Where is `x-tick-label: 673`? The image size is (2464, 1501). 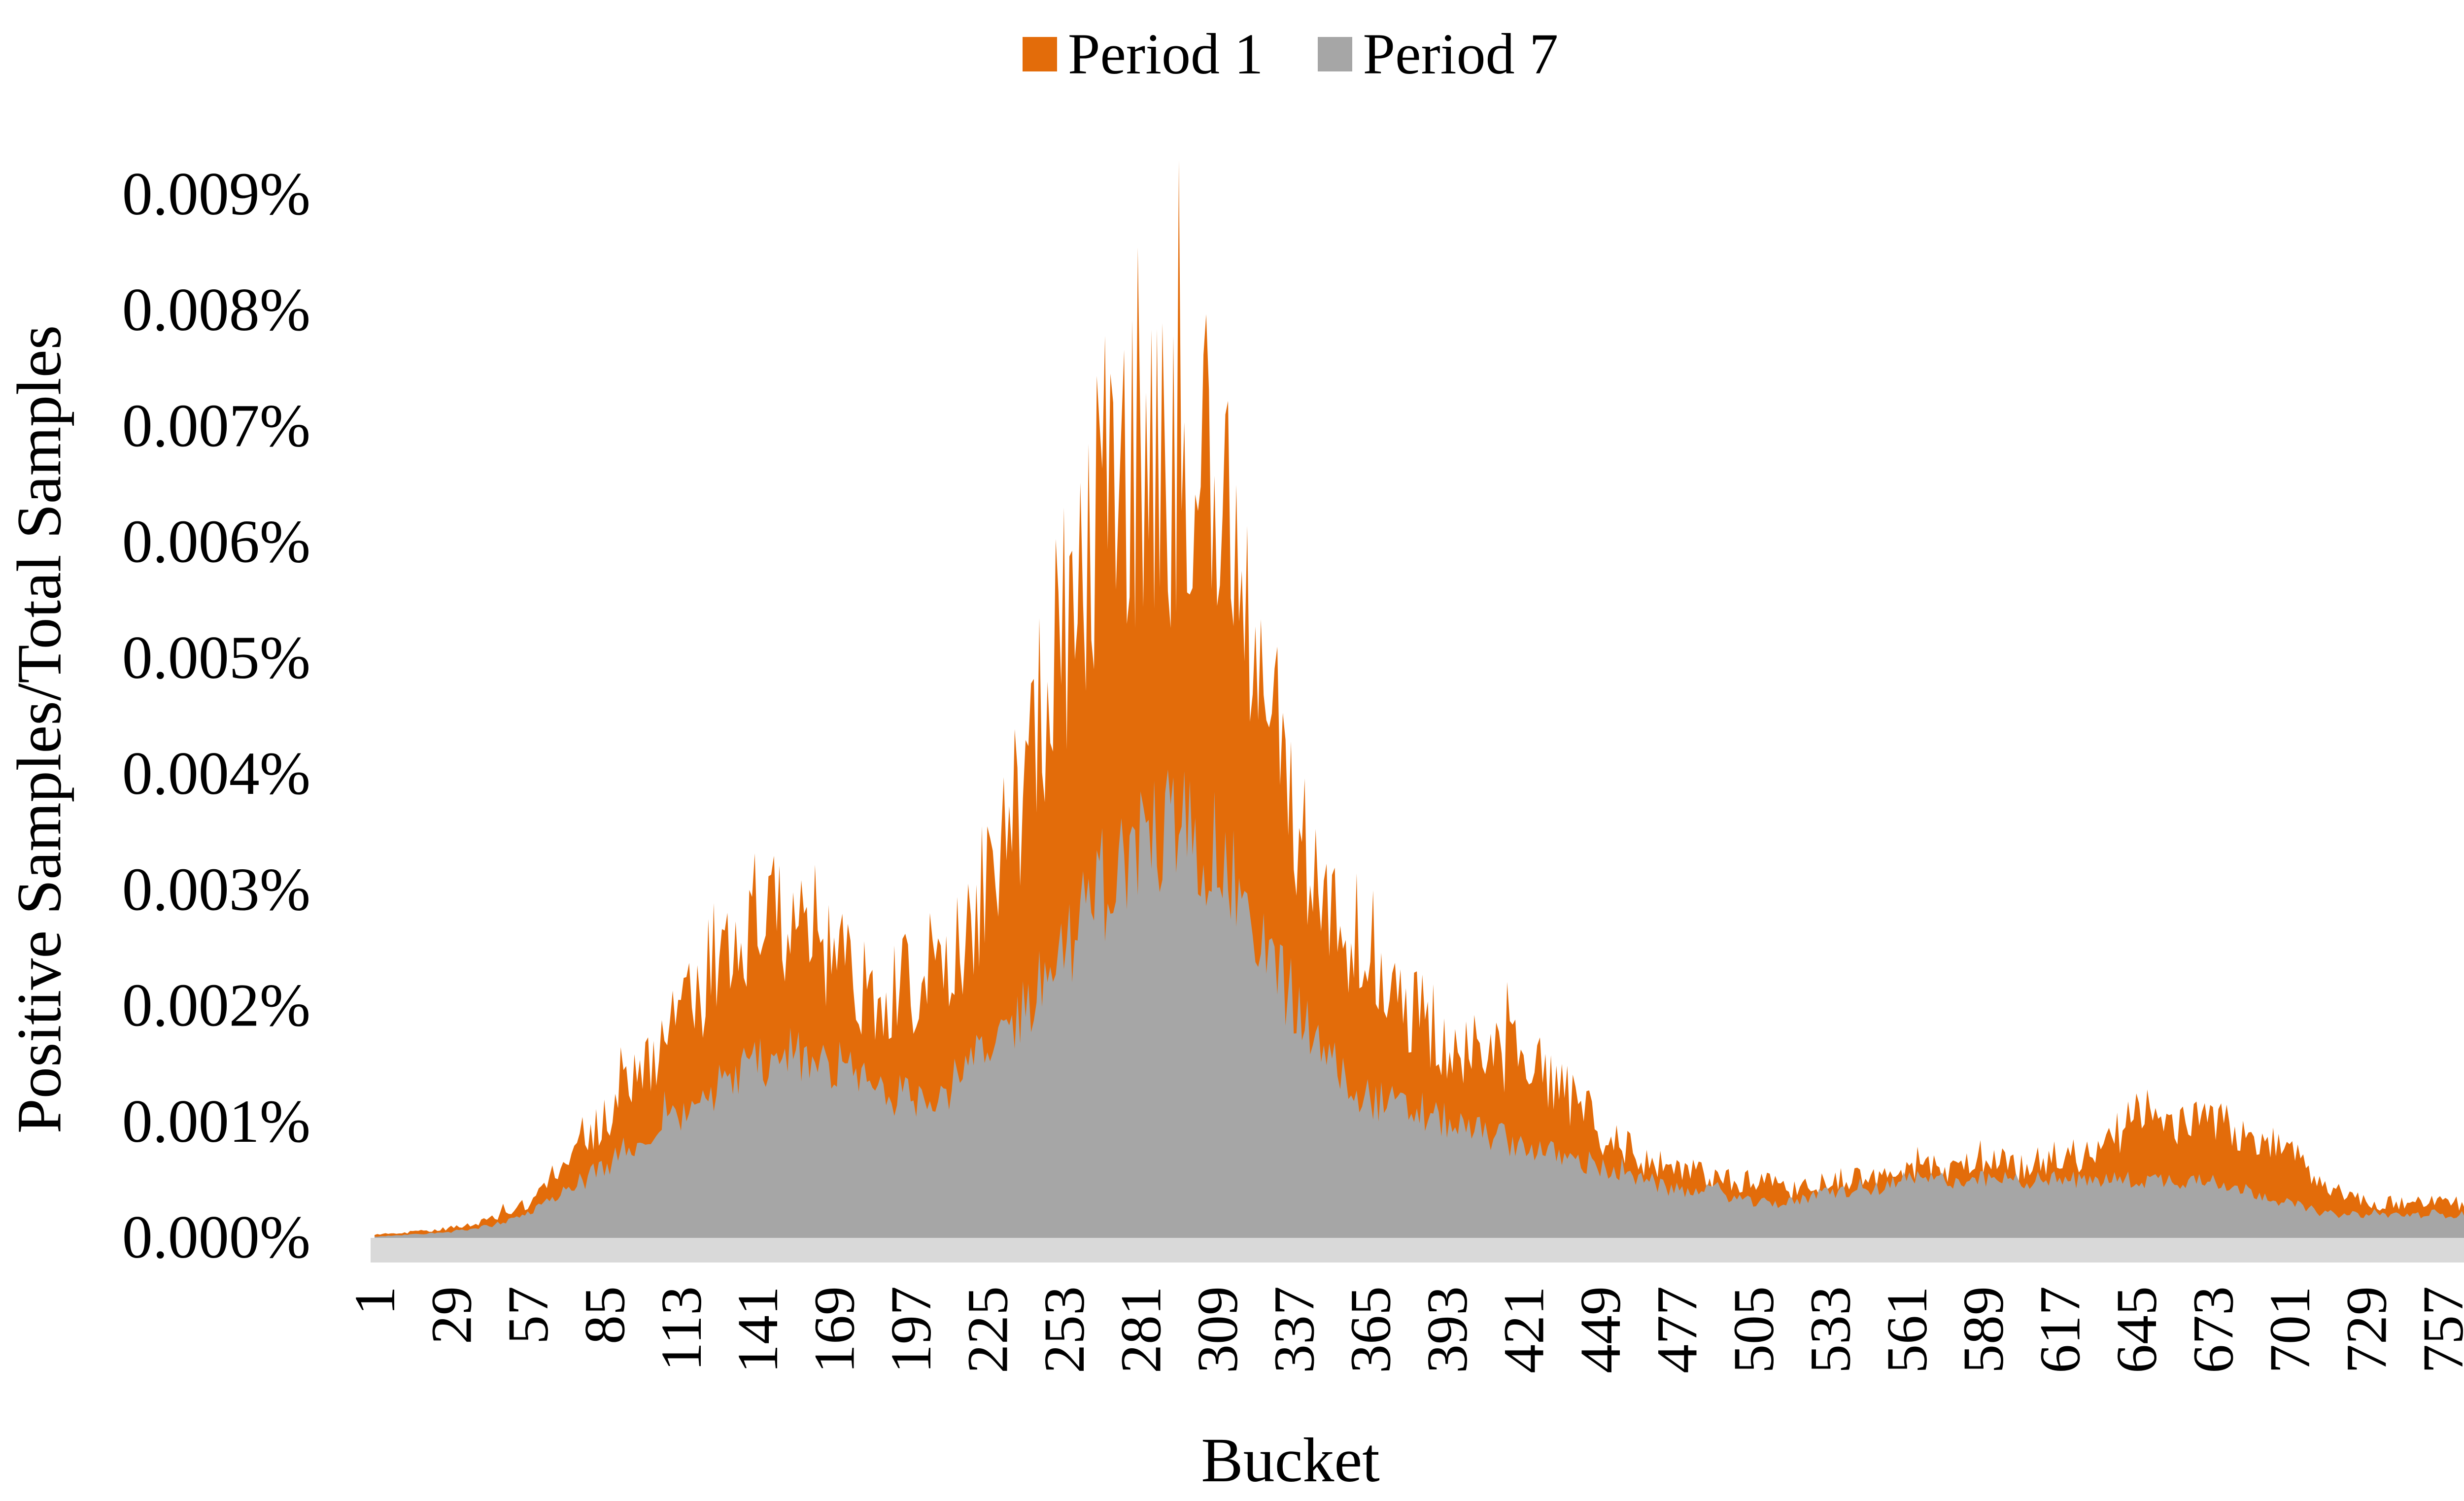
x-tick-label: 673 is located at coordinates (2213, 1329).